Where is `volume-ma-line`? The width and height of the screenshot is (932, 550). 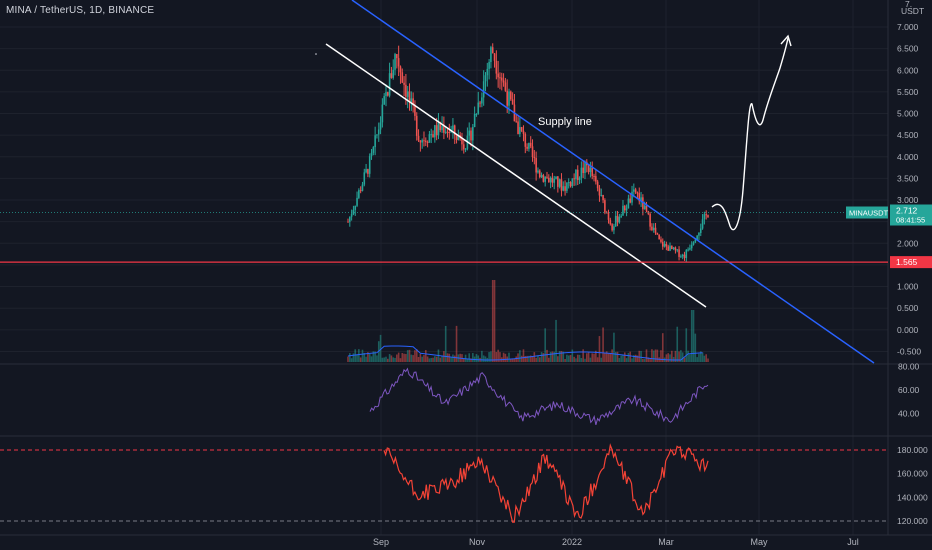 volume-ma-line is located at coordinates (525, 353).